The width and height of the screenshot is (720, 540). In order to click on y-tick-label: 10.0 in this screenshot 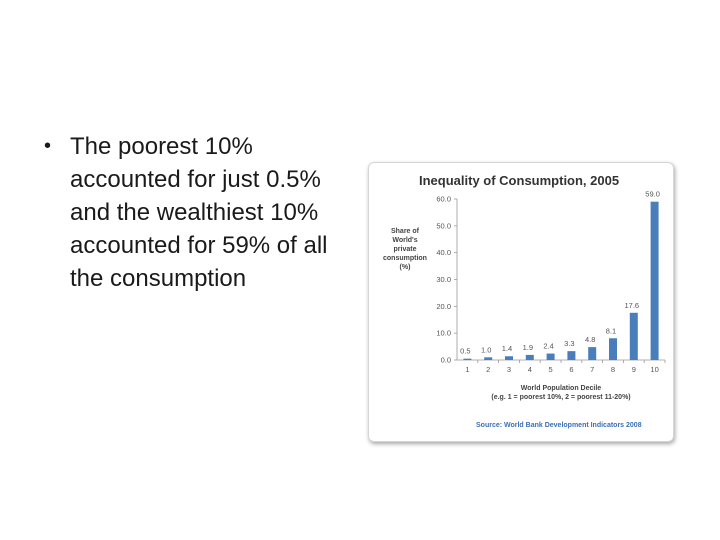, I will do `click(443, 333)`.